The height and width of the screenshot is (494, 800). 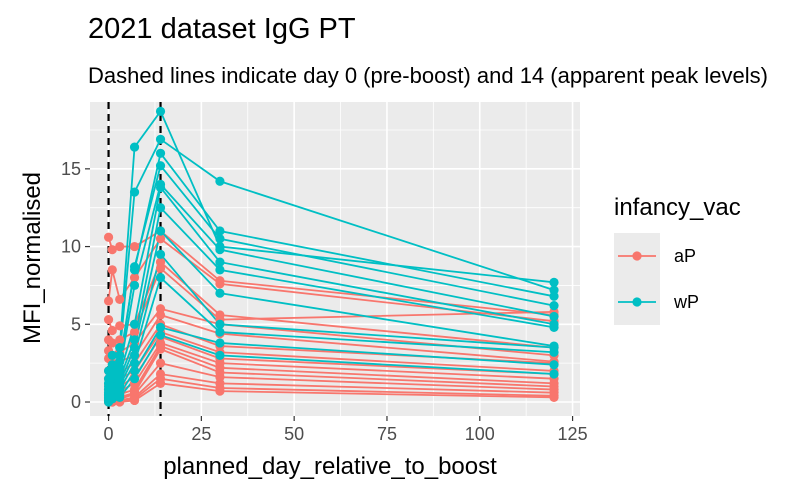 What do you see at coordinates (685, 256) in the screenshot?
I see `legend-label-aP: aP` at bounding box center [685, 256].